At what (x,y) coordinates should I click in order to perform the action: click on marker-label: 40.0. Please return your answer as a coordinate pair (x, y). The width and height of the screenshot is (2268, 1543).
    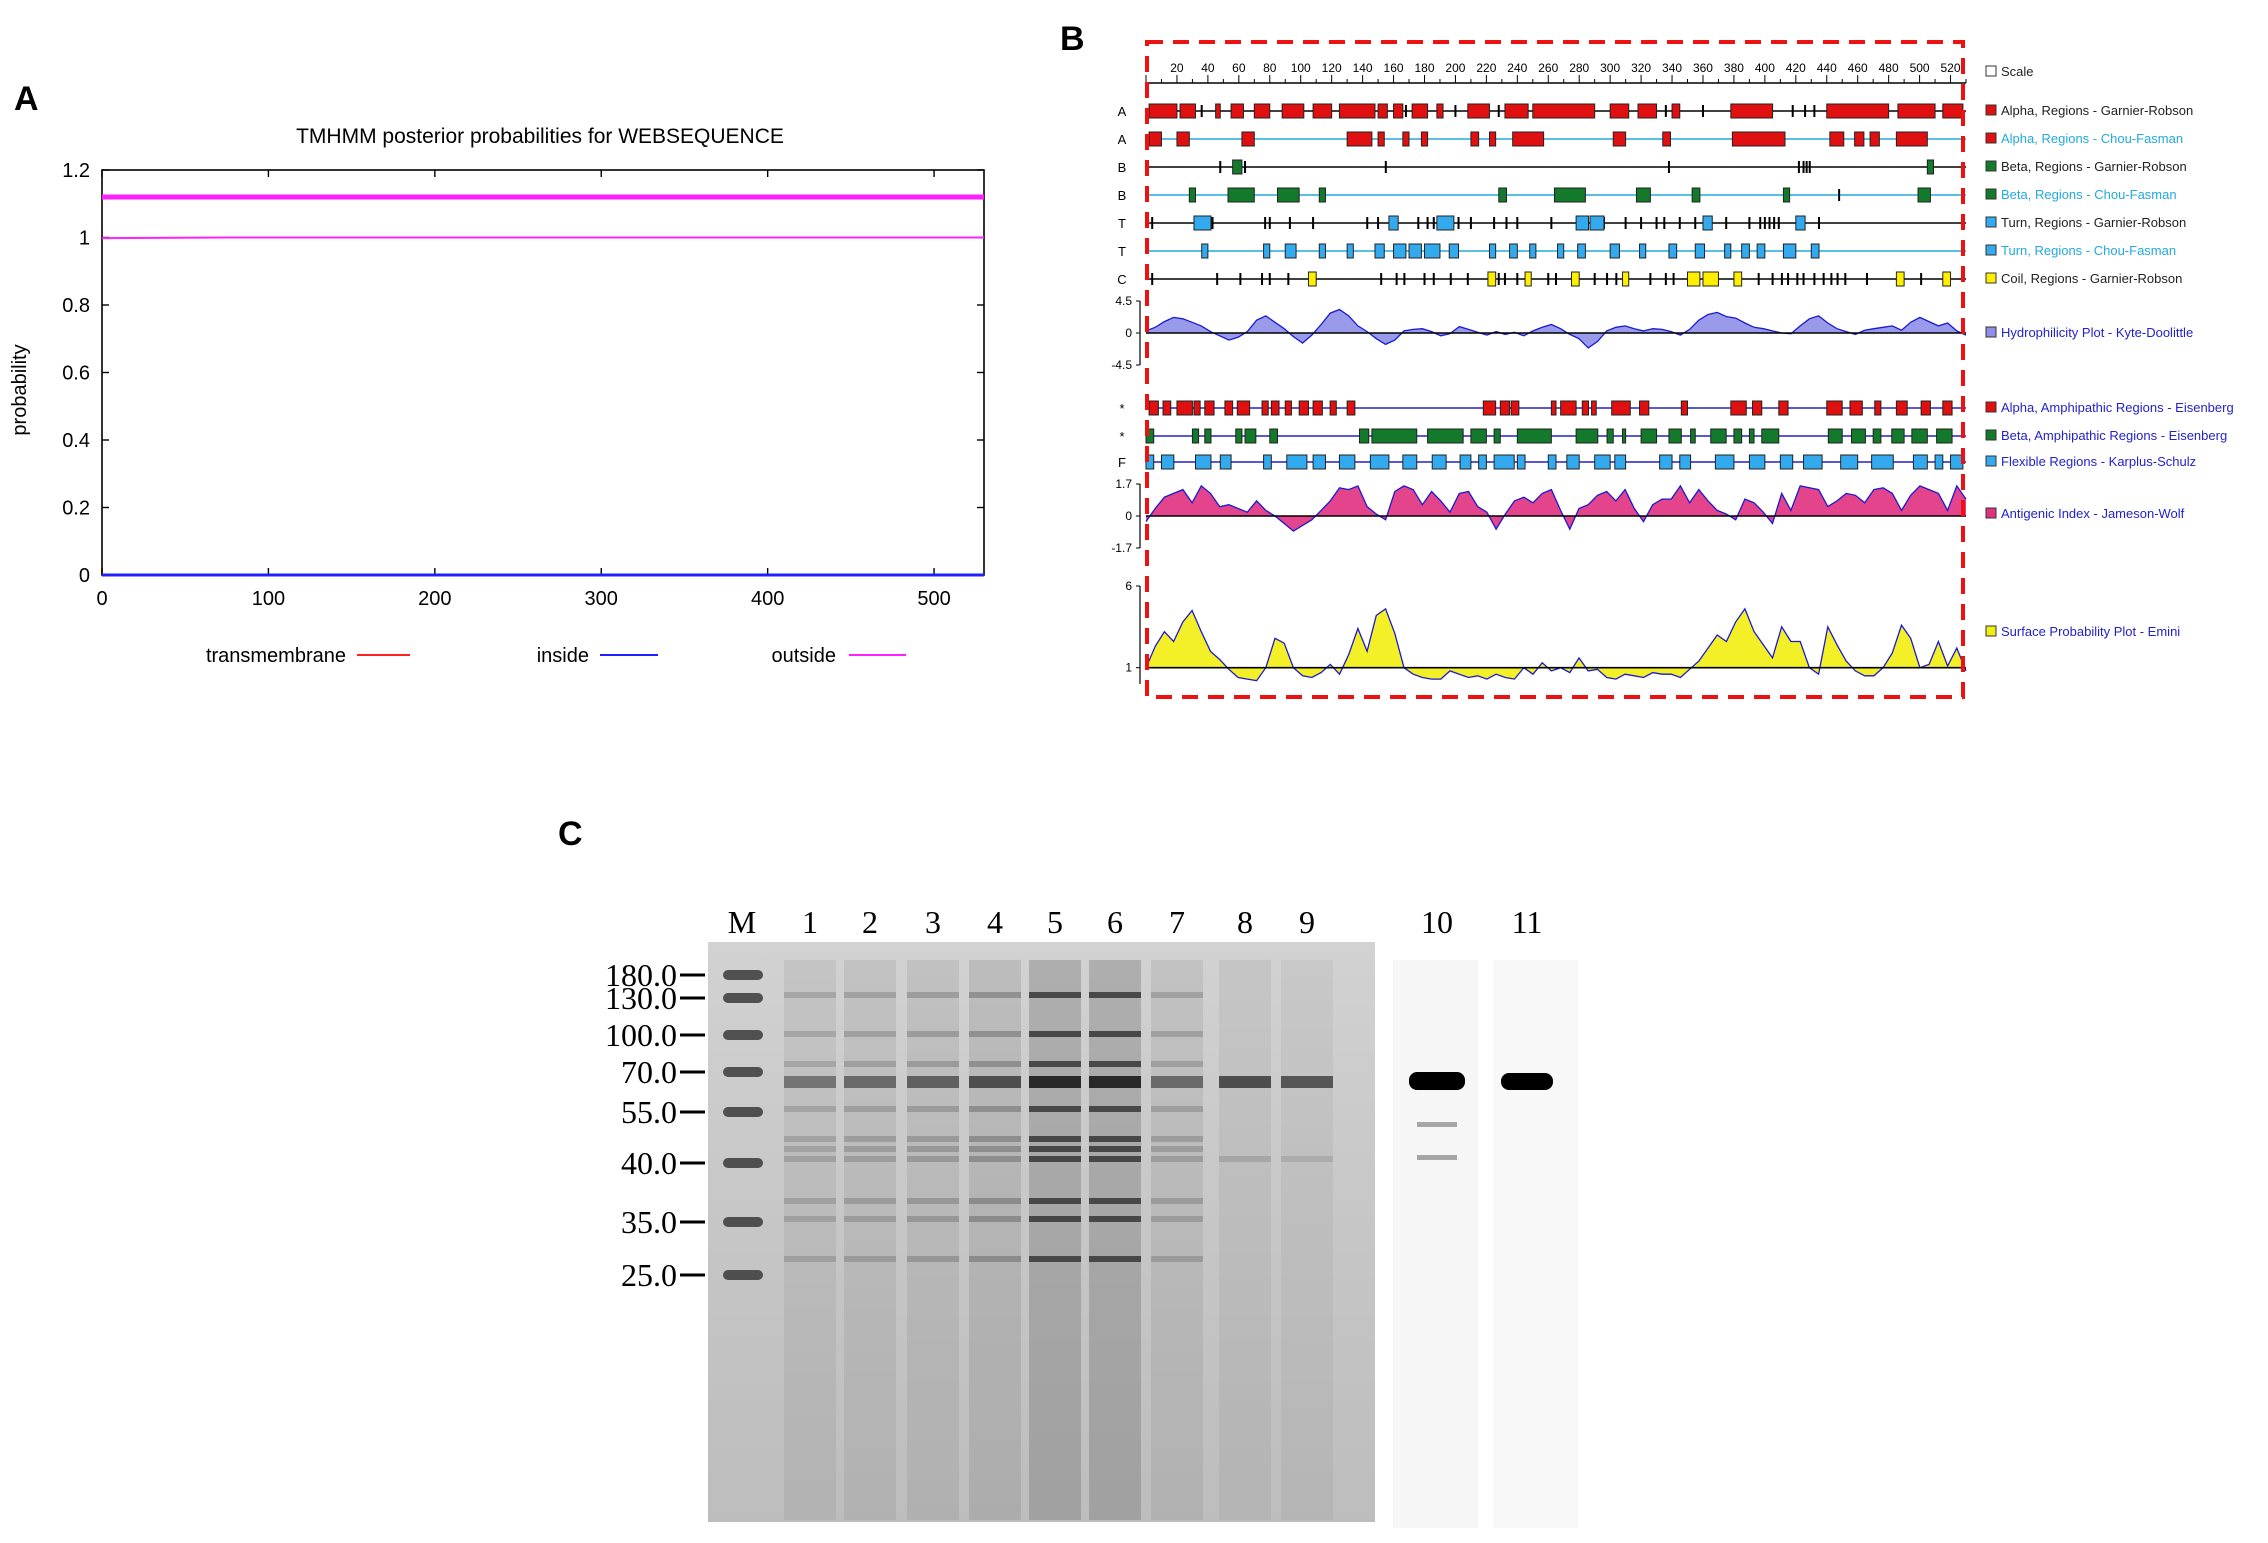
    Looking at the image, I should click on (649, 1163).